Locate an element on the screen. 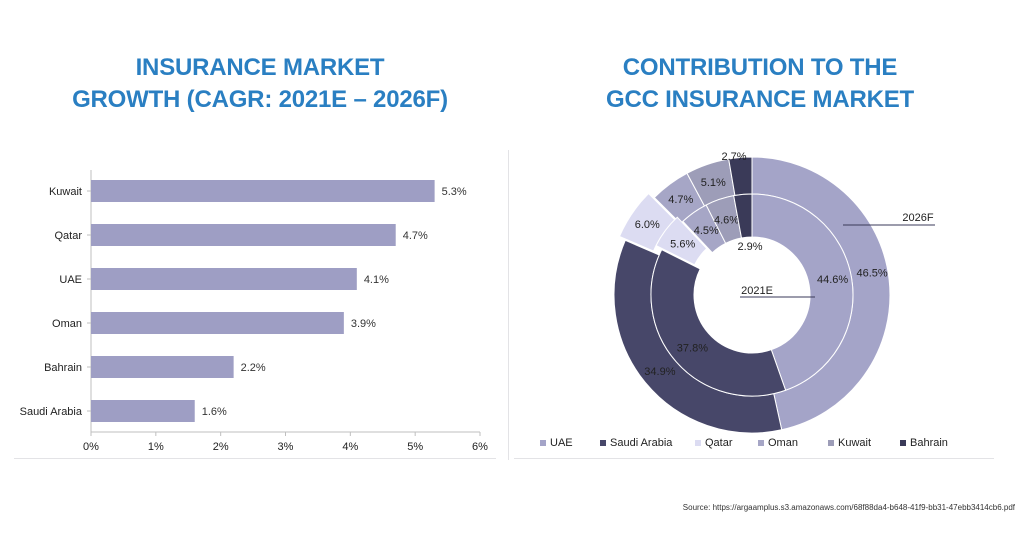  bar-category-label: UAE is located at coordinates (70, 280).